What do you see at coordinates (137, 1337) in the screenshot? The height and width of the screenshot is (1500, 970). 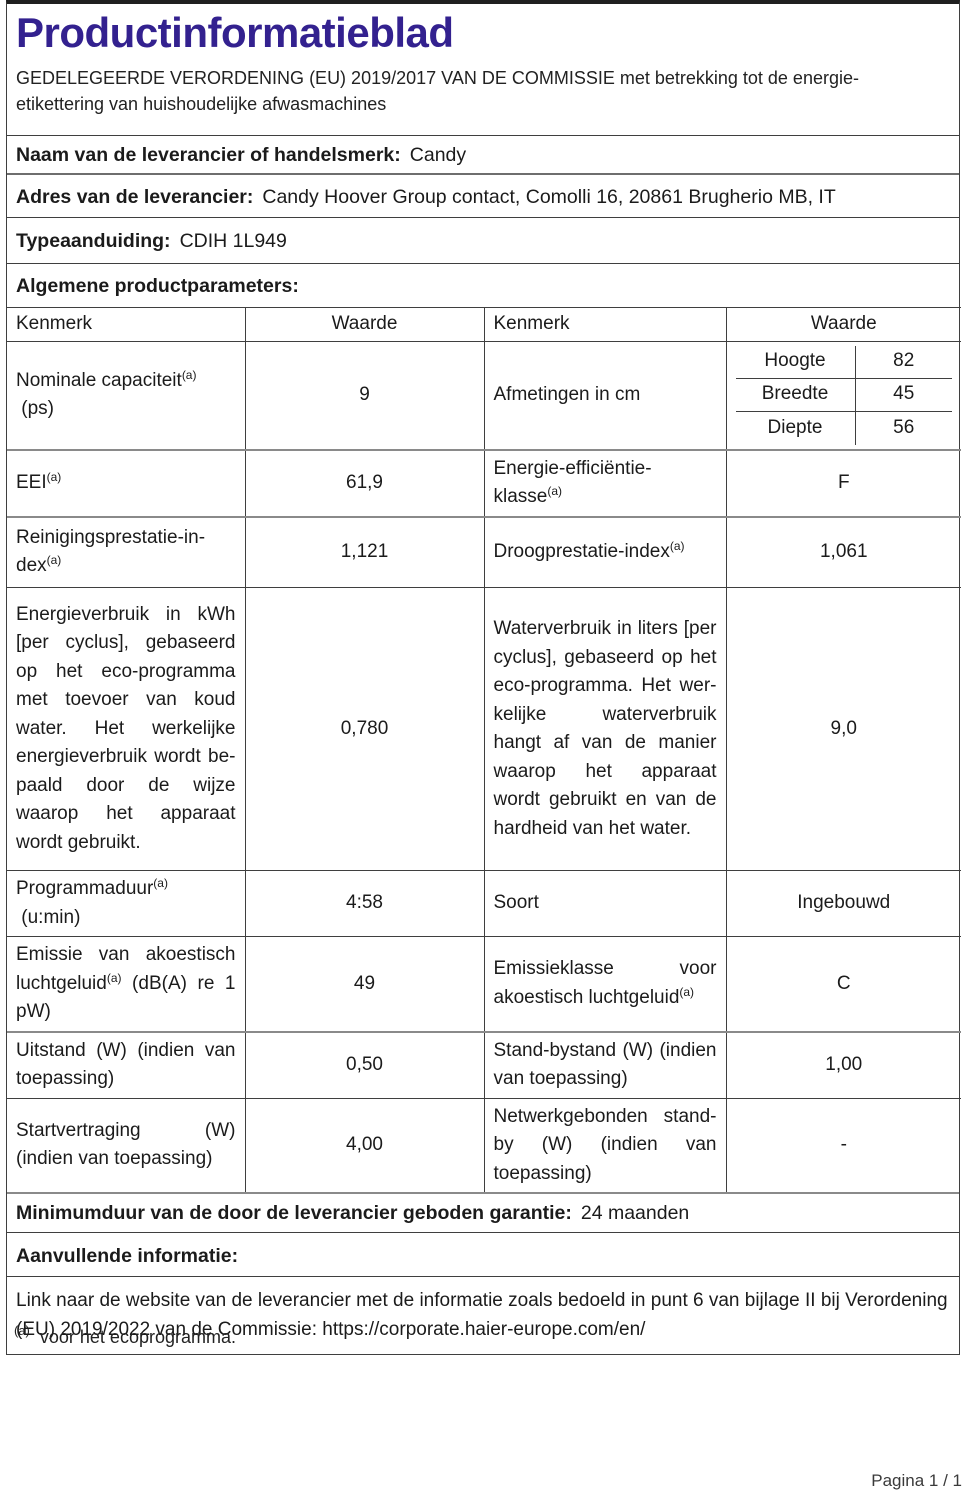 I see `footnote-text: voor het ecoprogramma.` at bounding box center [137, 1337].